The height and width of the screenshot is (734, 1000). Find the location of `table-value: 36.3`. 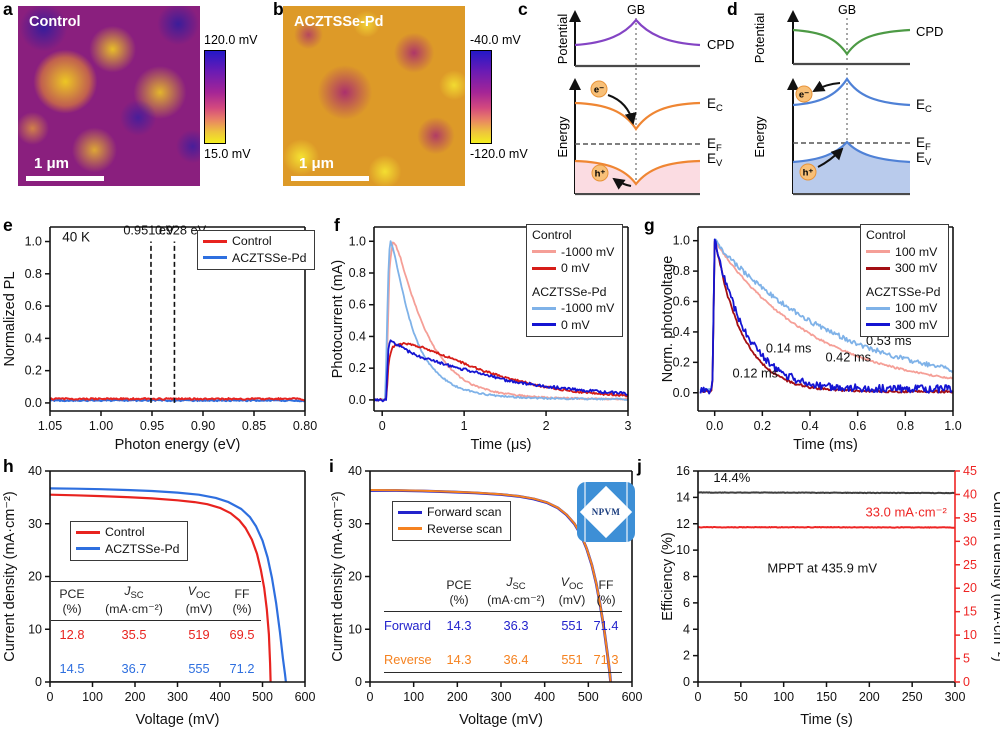

table-value: 36.3 is located at coordinates (516, 626).